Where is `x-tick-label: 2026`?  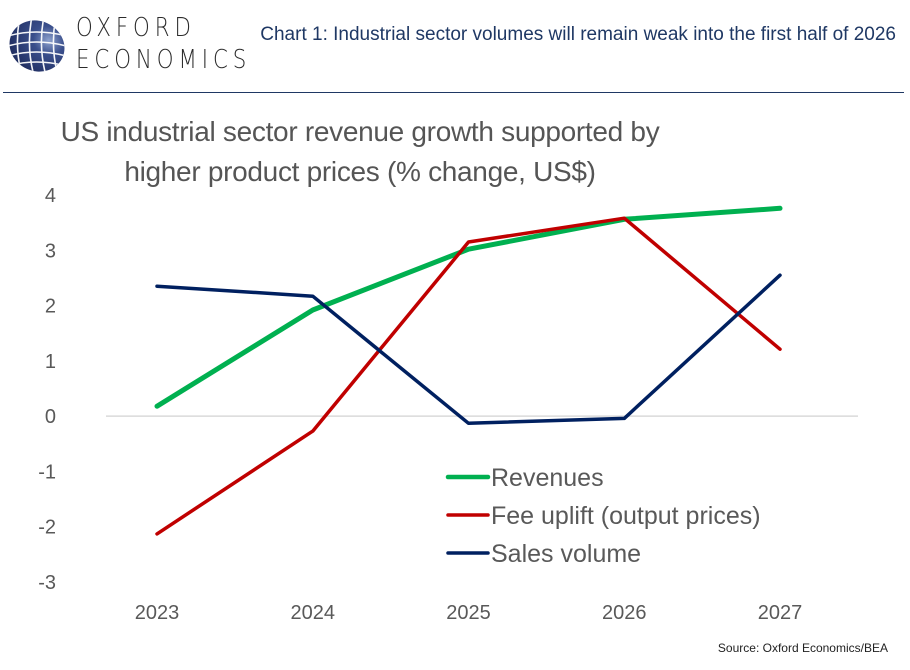 x-tick-label: 2026 is located at coordinates (624, 613).